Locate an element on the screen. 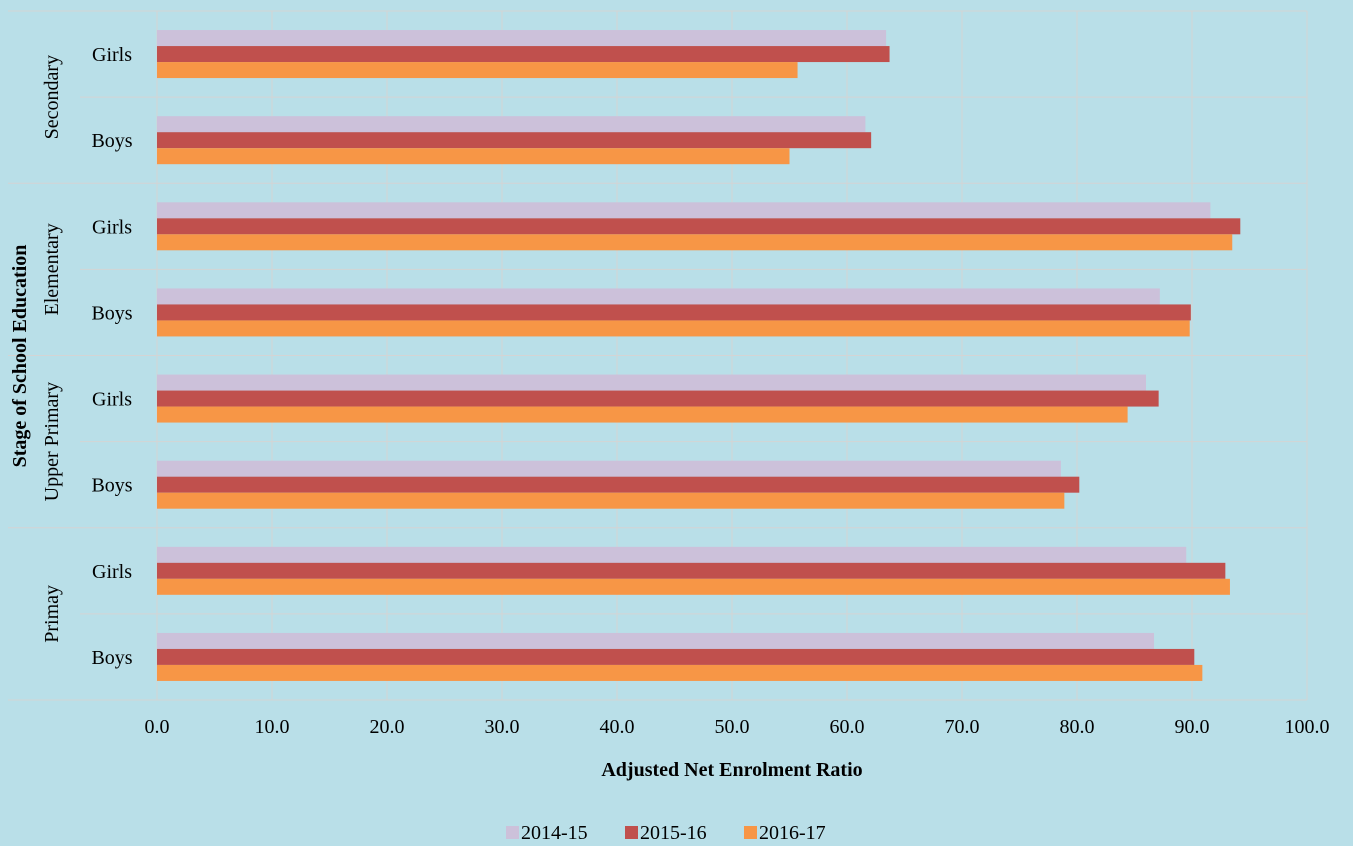  x-tick-label: 0.0 is located at coordinates (157, 727).